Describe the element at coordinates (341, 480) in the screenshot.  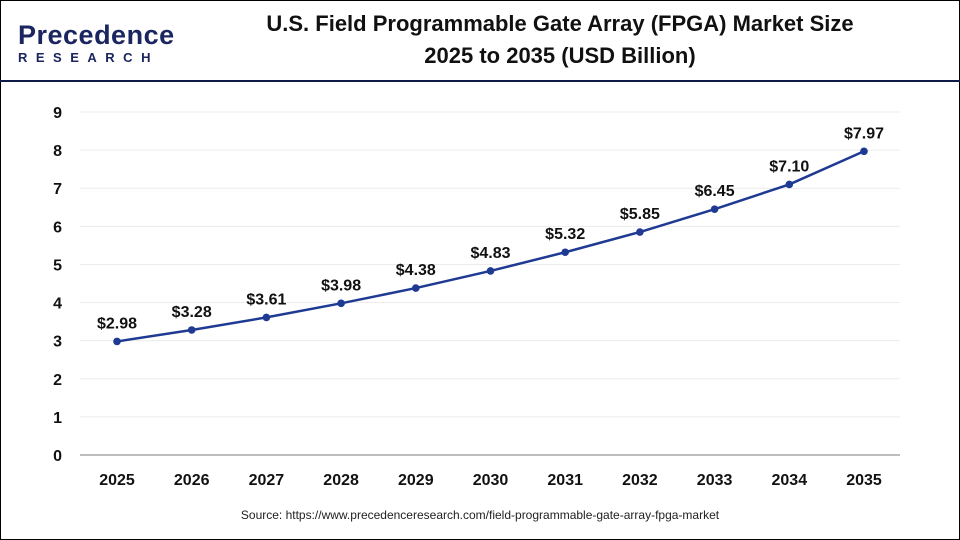
I see `x-tick-label: 2028` at that location.